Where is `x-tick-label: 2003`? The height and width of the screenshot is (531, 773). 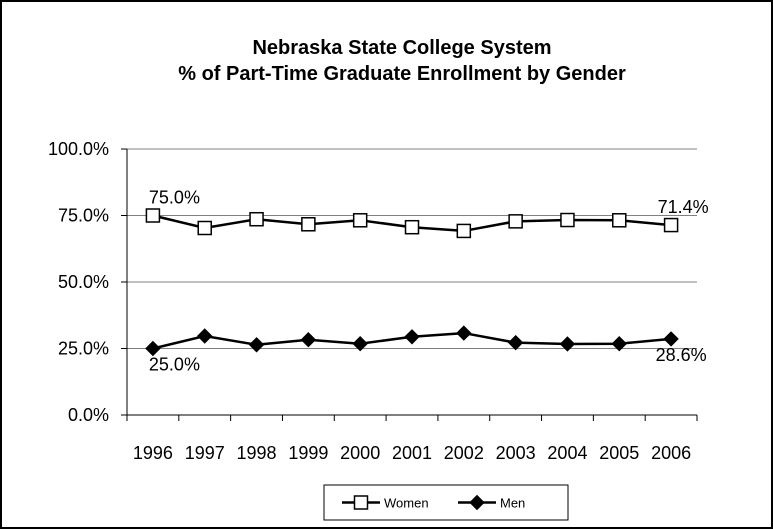 x-tick-label: 2003 is located at coordinates (516, 453).